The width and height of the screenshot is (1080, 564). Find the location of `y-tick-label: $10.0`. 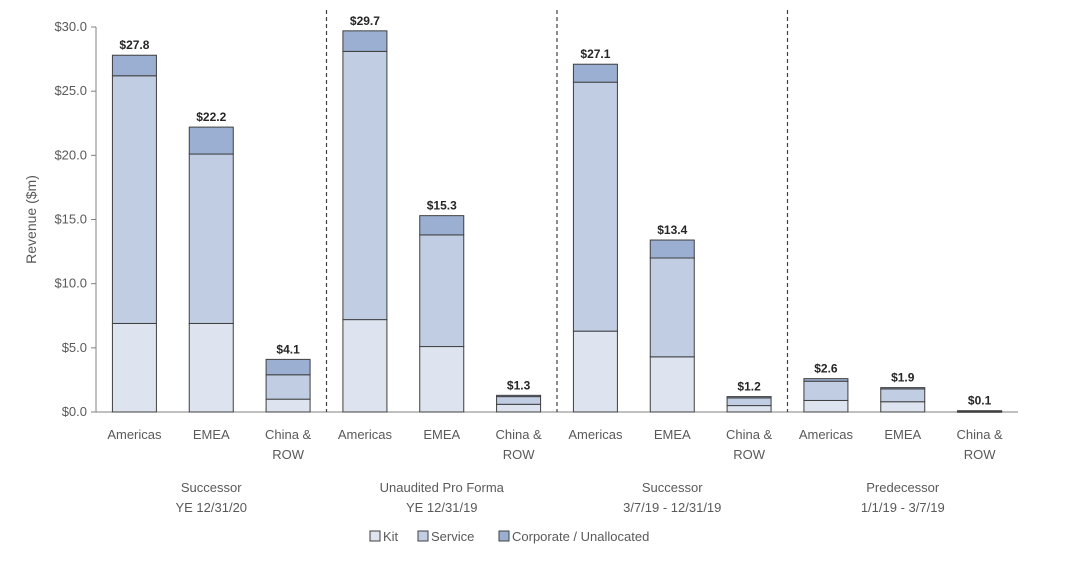

y-tick-label: $10.0 is located at coordinates (70, 283).